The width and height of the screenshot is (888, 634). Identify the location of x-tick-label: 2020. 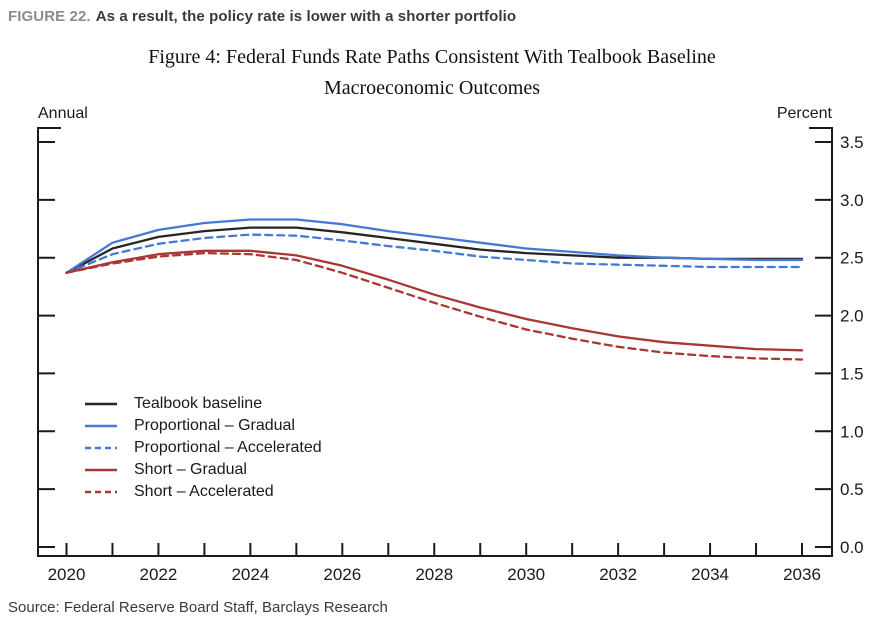
(67, 574).